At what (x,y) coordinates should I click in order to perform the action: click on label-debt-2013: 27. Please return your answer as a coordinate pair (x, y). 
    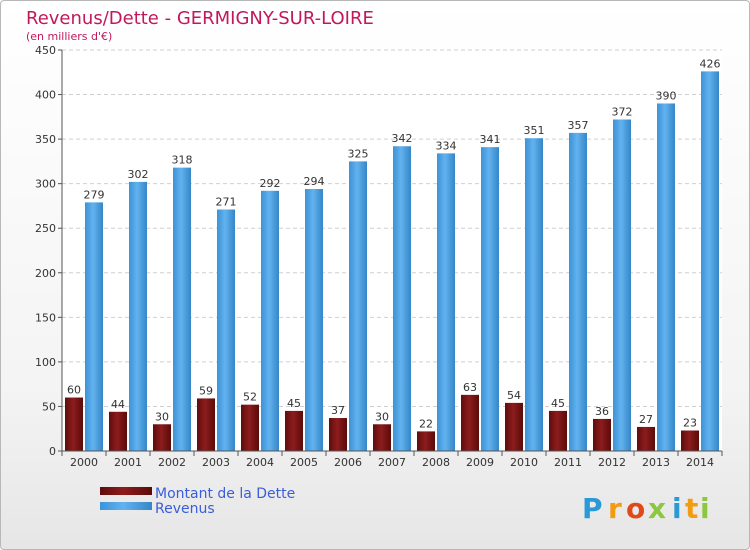
    Looking at the image, I should click on (646, 419).